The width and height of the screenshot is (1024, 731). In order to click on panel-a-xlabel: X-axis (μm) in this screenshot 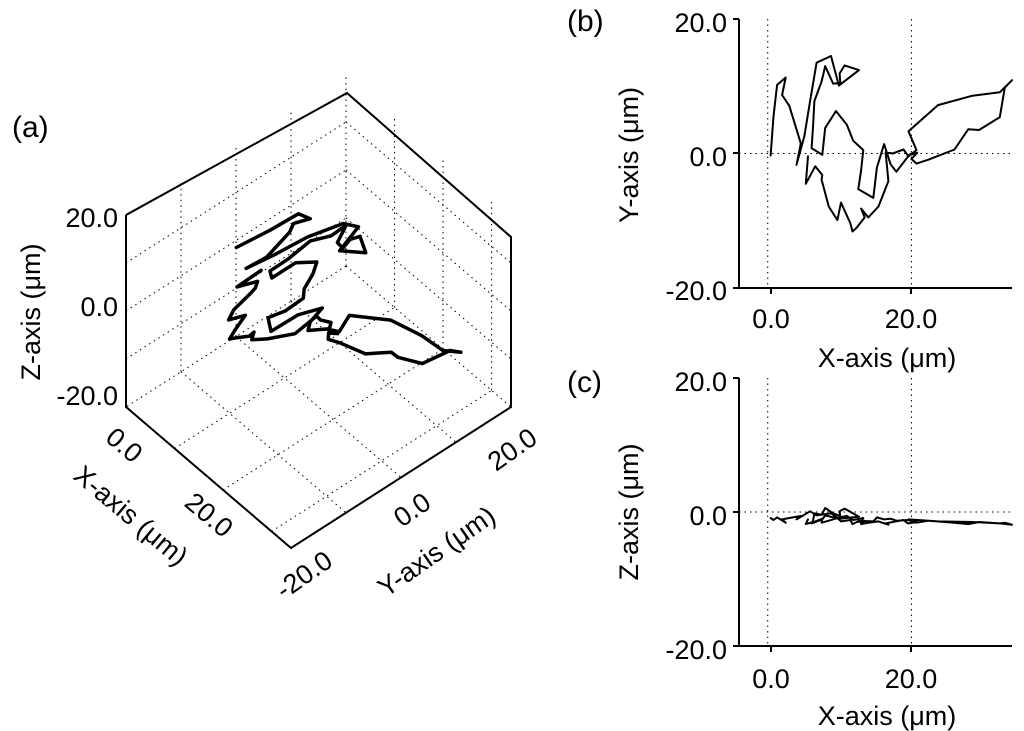, I will do `click(130, 516)`.